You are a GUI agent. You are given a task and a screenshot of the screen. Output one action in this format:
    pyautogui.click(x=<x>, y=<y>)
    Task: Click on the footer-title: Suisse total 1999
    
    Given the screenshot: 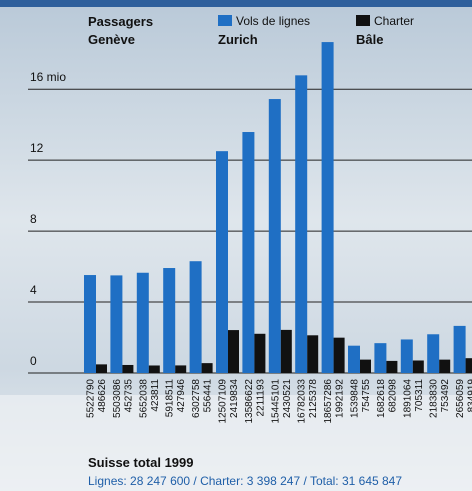 What is the action you would take?
    pyautogui.click(x=141, y=462)
    